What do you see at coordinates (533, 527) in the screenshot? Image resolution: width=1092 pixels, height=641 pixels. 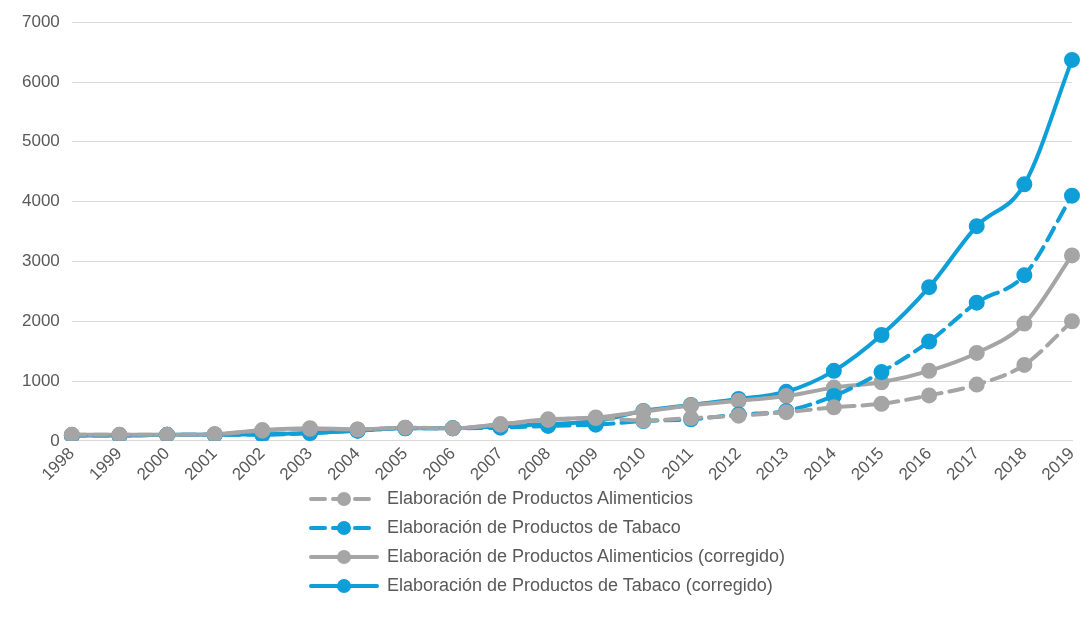 I see `legend-label: Elaboración de Productos de Tabaco` at bounding box center [533, 527].